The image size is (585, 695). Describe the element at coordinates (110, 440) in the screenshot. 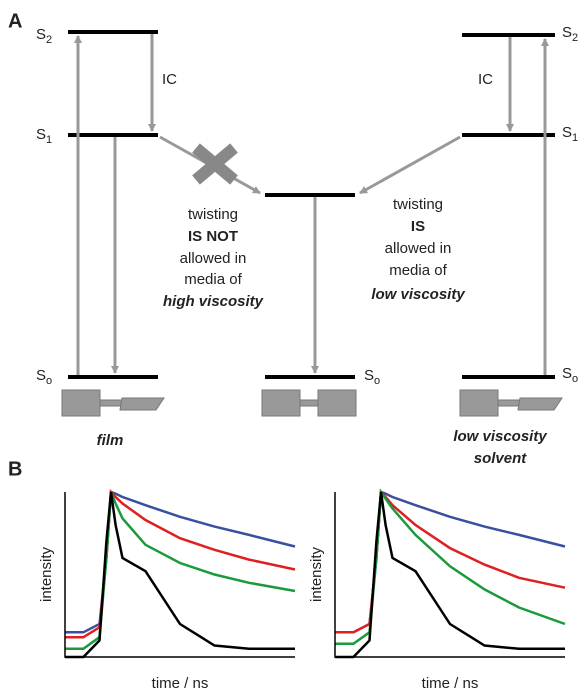

I see `caption: film` at that location.